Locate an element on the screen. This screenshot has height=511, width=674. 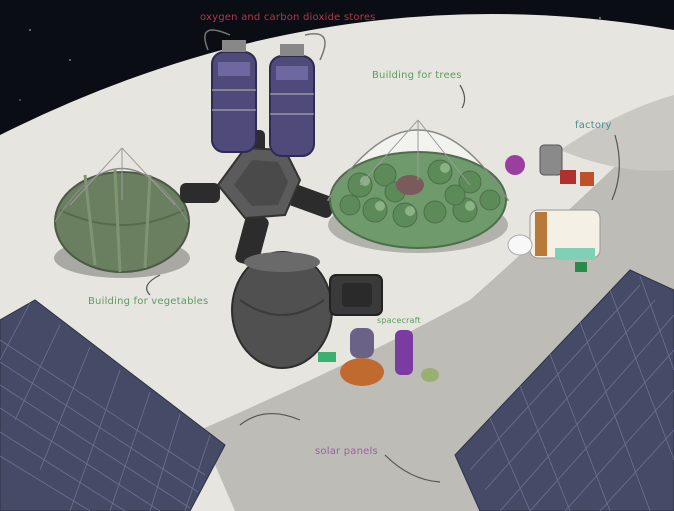
solar-arrow-left is located at coordinates (270, 419).